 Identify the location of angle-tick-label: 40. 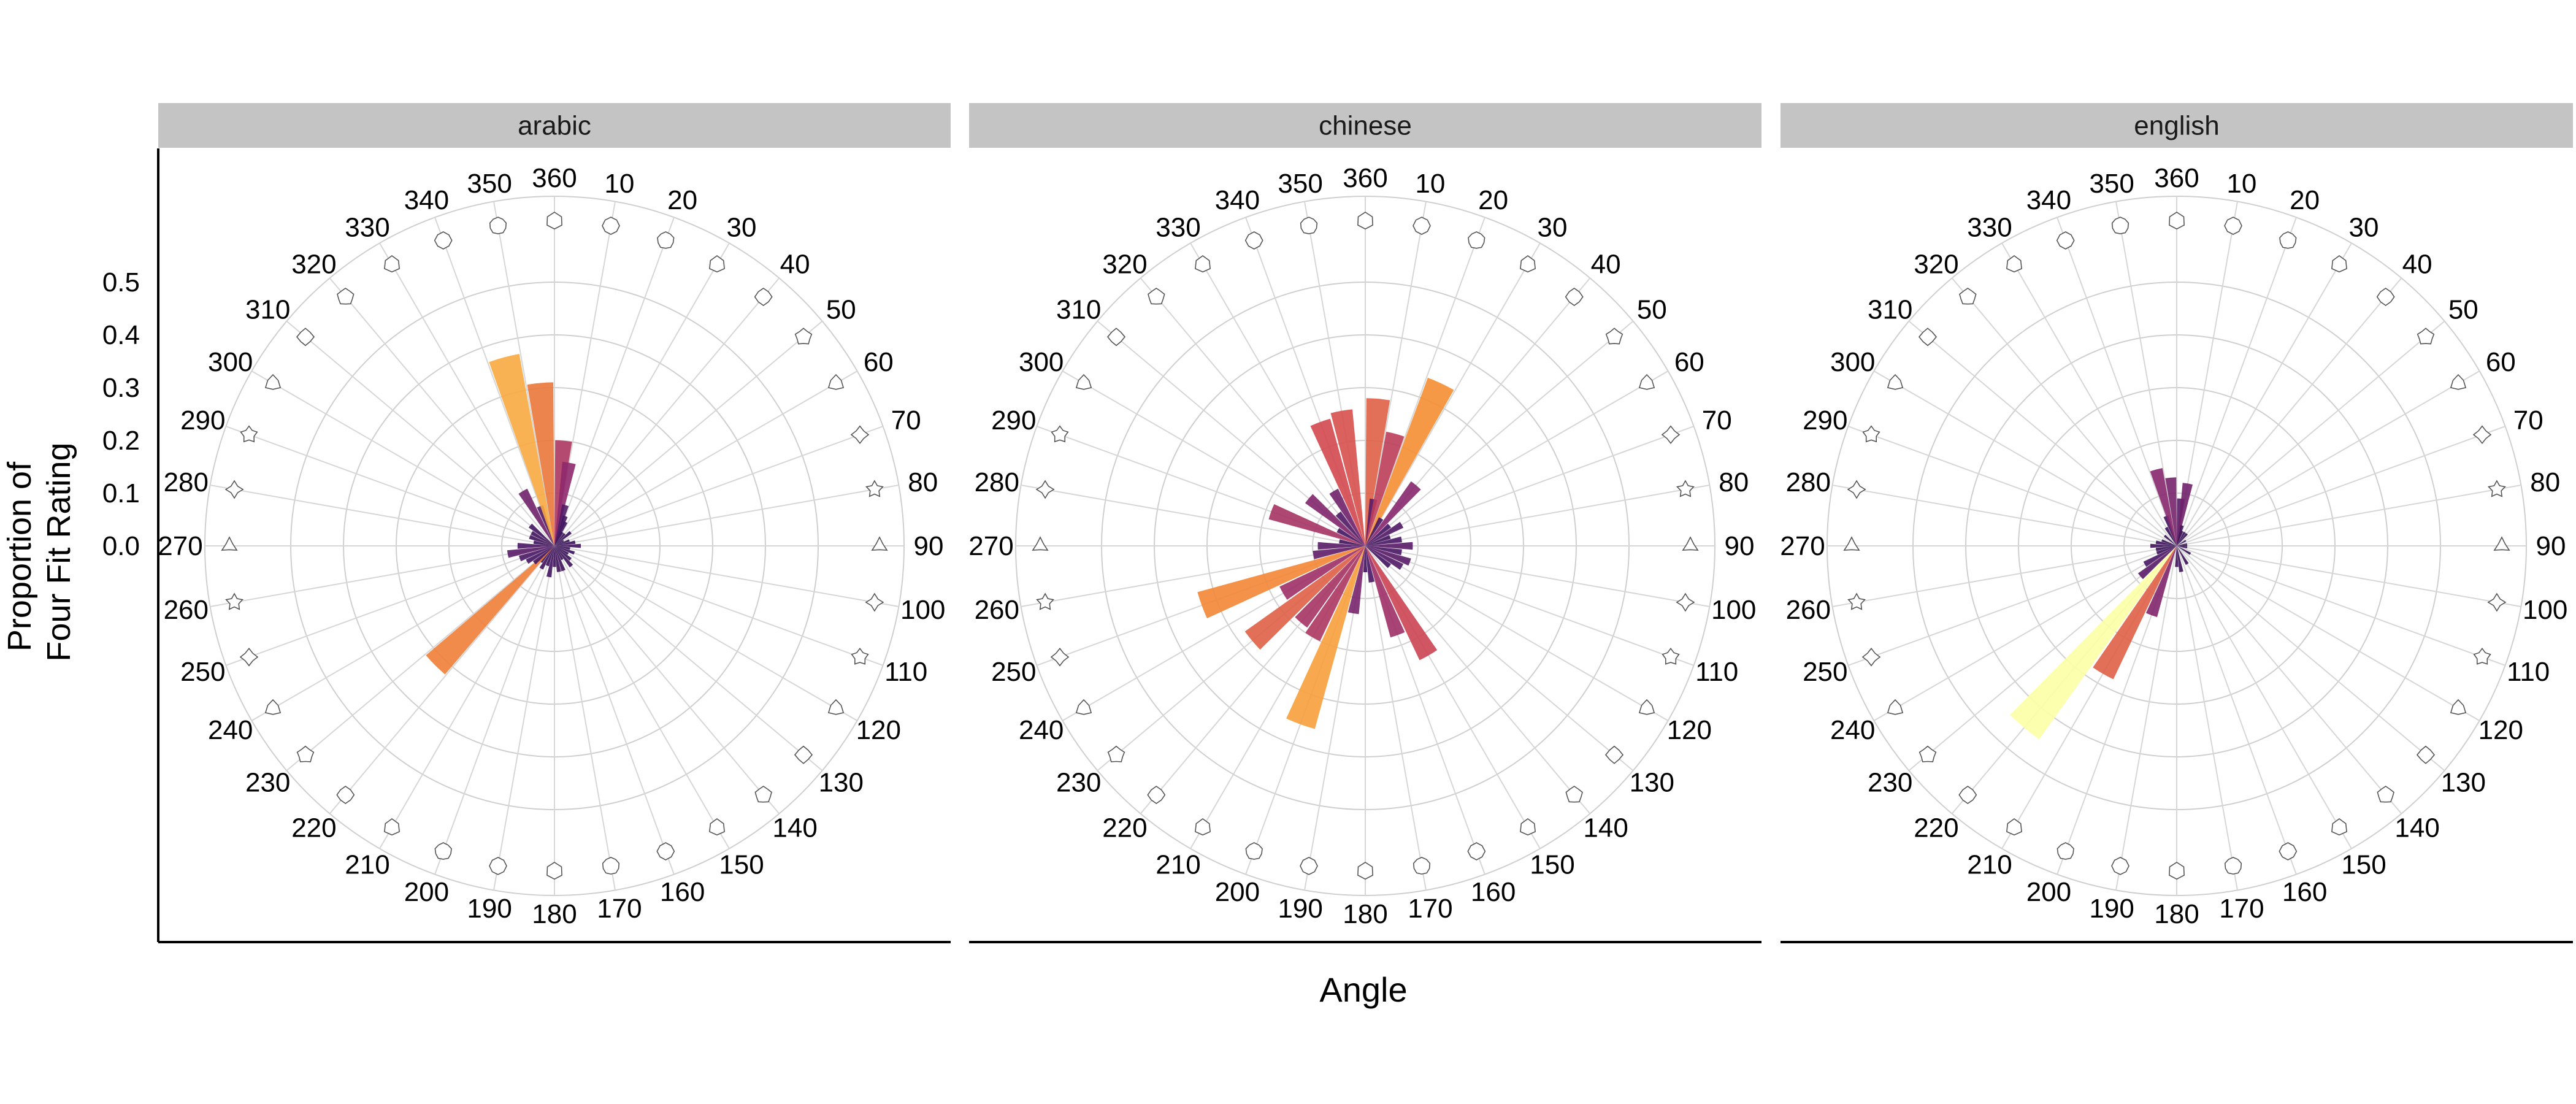
(1606, 264).